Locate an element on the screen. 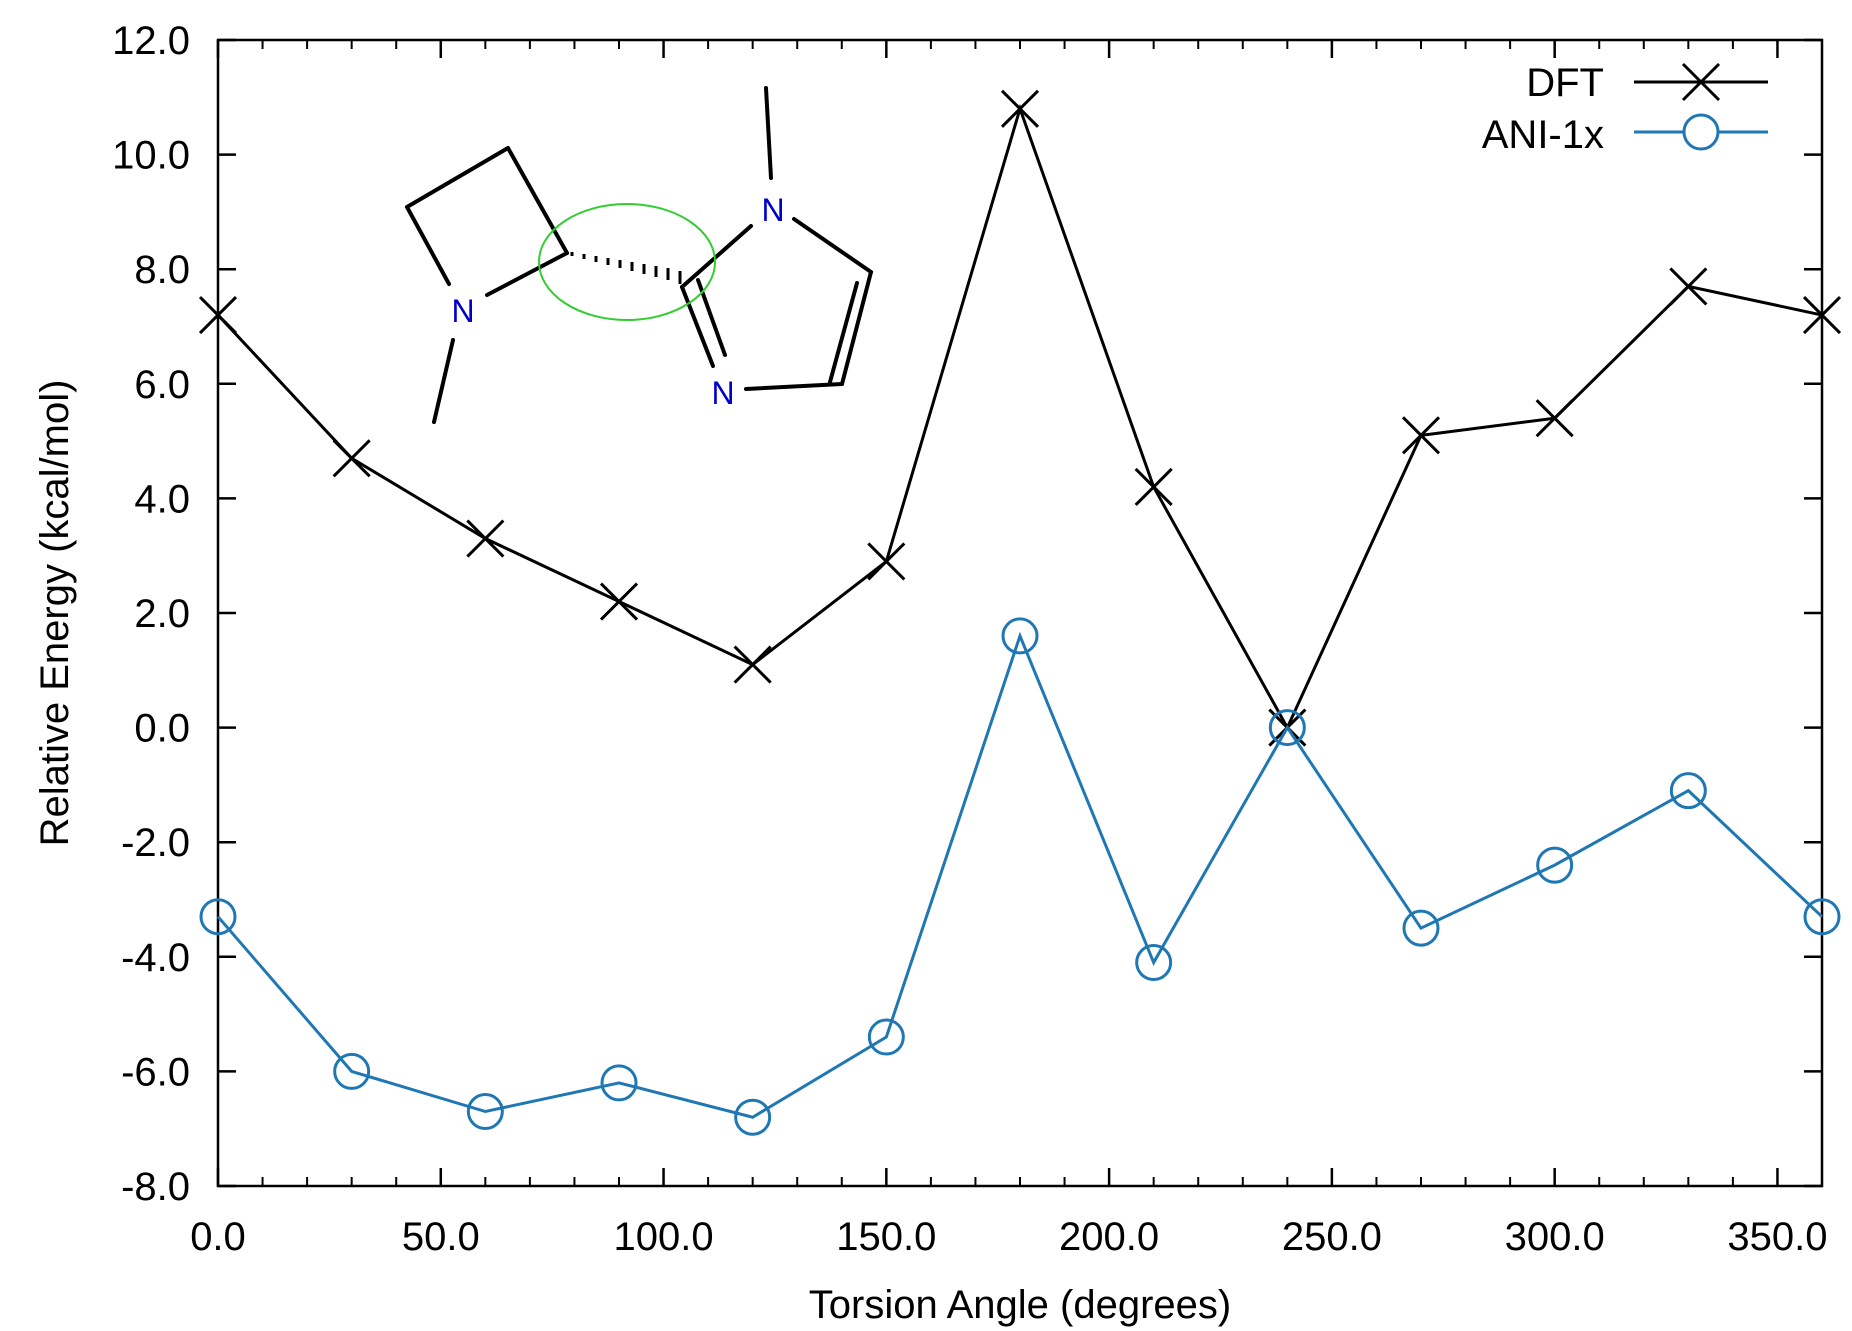 The height and width of the screenshot is (1331, 1852). rotatable-bond-highlight is located at coordinates (627, 262).